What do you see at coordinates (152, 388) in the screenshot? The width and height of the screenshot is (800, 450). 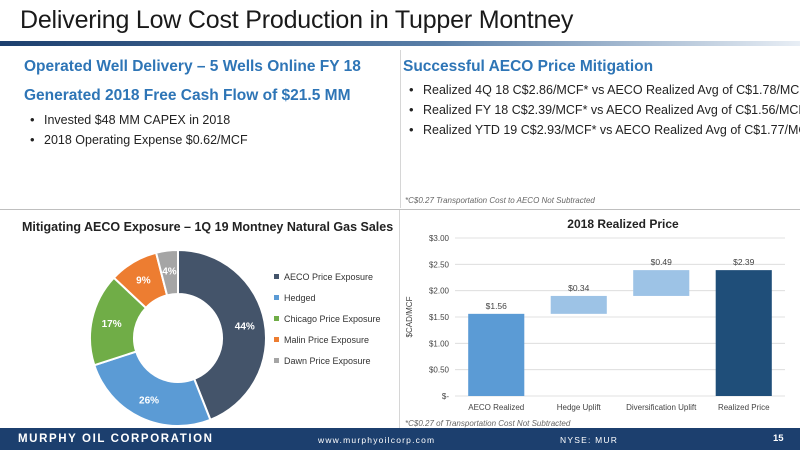 I see `donut-slice-hedged` at bounding box center [152, 388].